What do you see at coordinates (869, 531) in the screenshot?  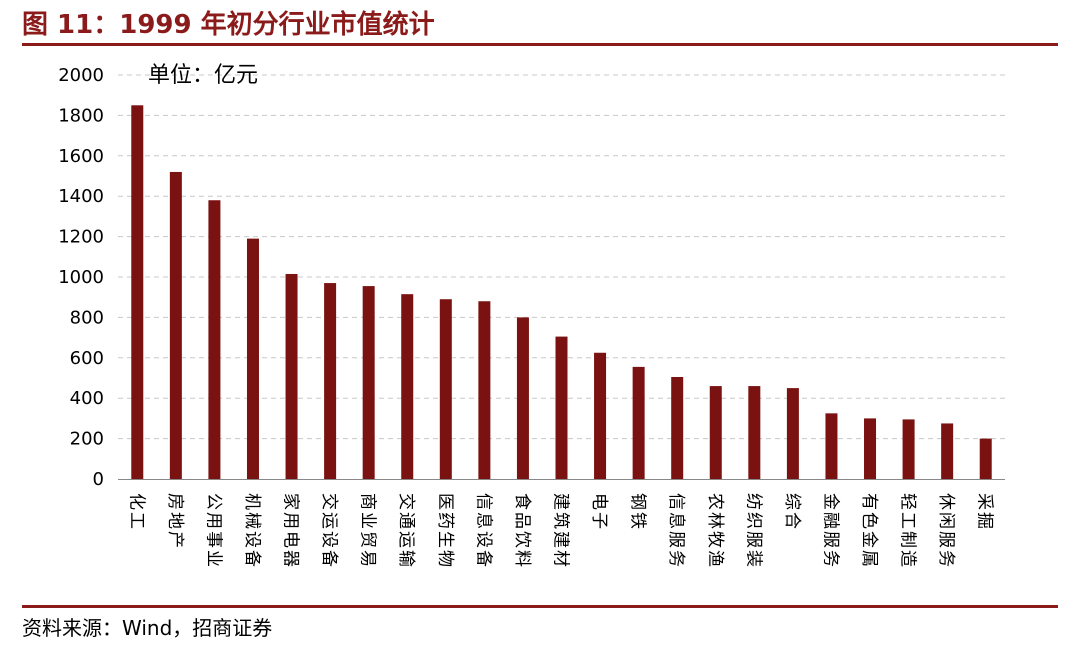 I see `x-tick-label: 有色金属` at bounding box center [869, 531].